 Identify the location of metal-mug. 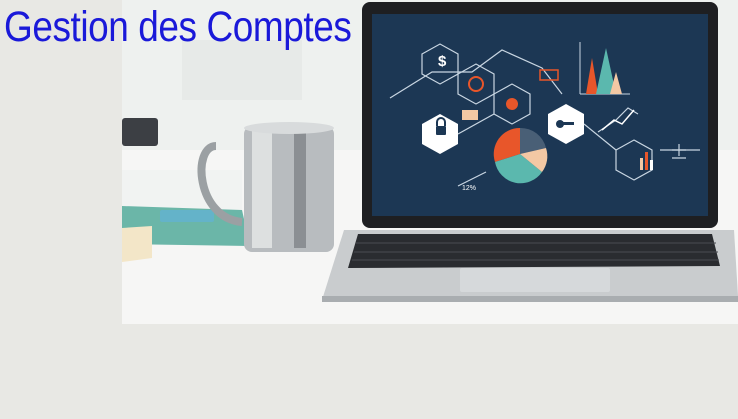
(265, 187).